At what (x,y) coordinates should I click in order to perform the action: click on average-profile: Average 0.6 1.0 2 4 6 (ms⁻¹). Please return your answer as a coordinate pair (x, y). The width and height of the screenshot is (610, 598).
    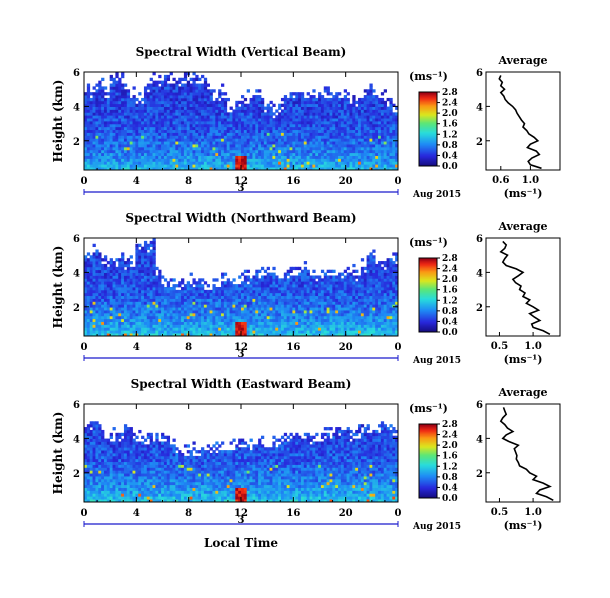
    Looking at the image, I should click on (518, 127).